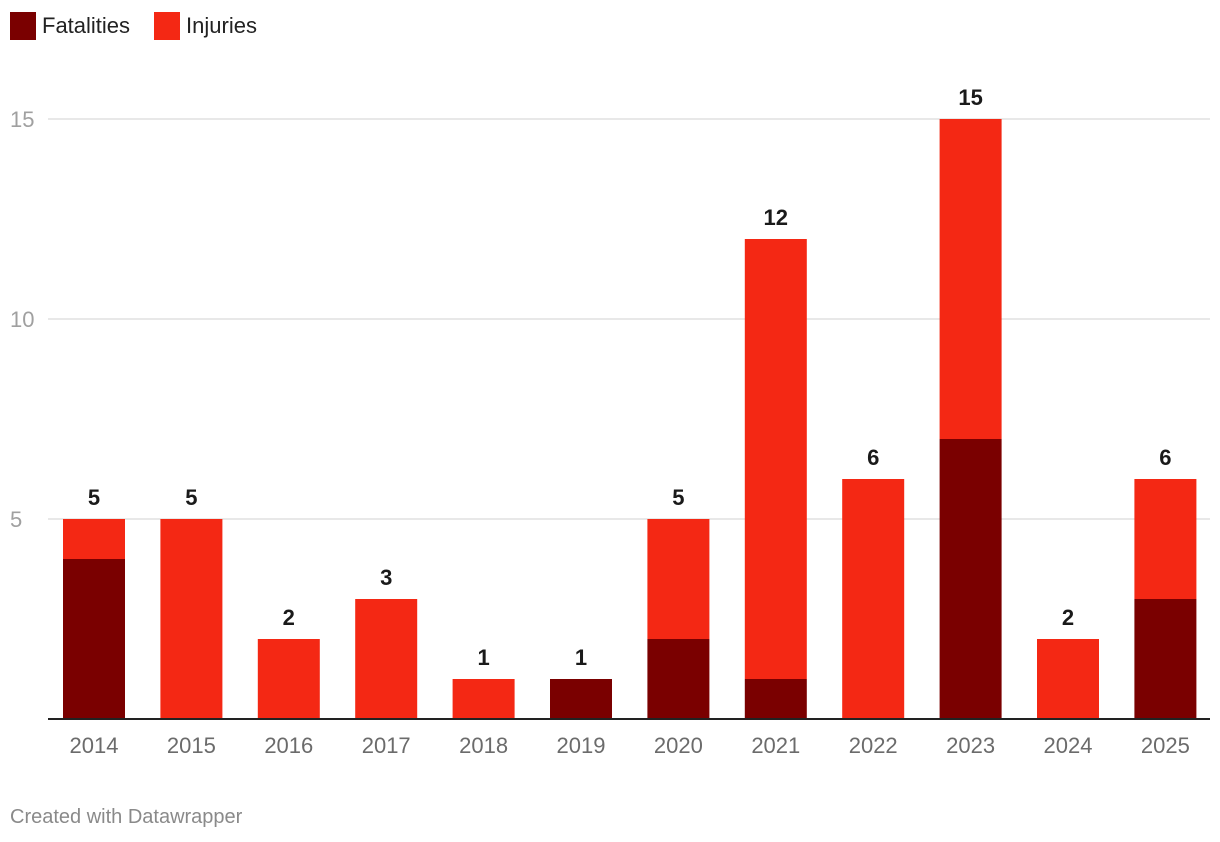  Describe the element at coordinates (386, 659) in the screenshot. I see `bar-injuries-2017` at that location.